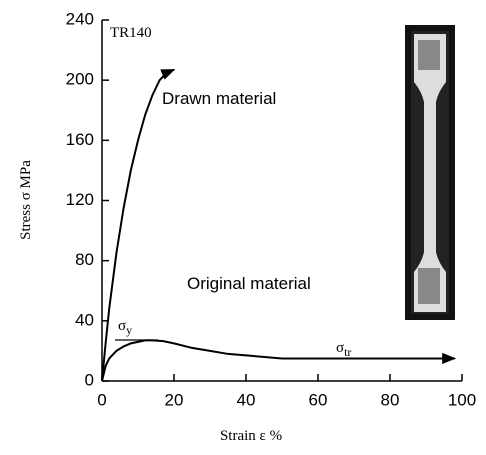  Describe the element at coordinates (129, 330) in the screenshot. I see `subscript: y` at that location.